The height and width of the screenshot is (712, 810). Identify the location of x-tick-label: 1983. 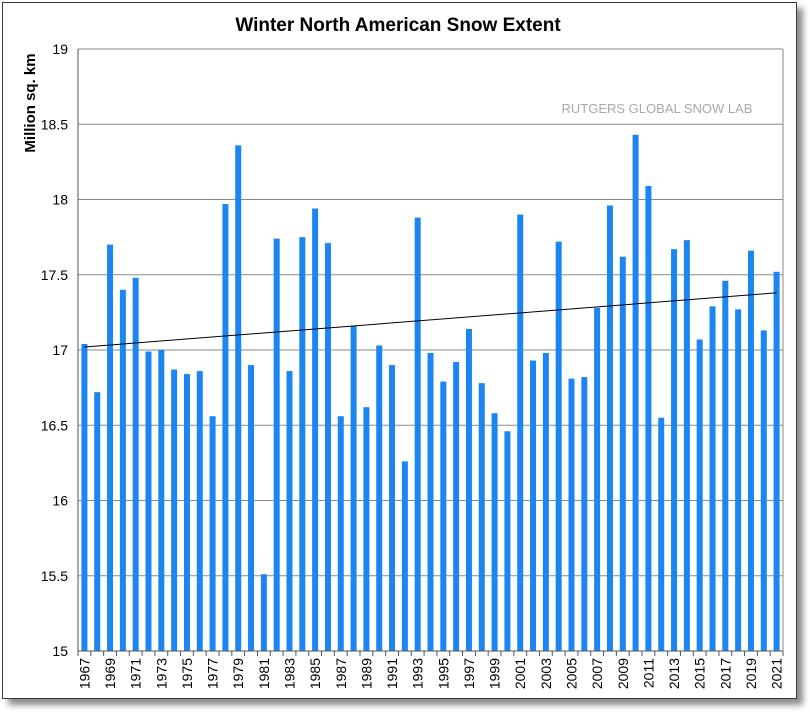
(290, 673).